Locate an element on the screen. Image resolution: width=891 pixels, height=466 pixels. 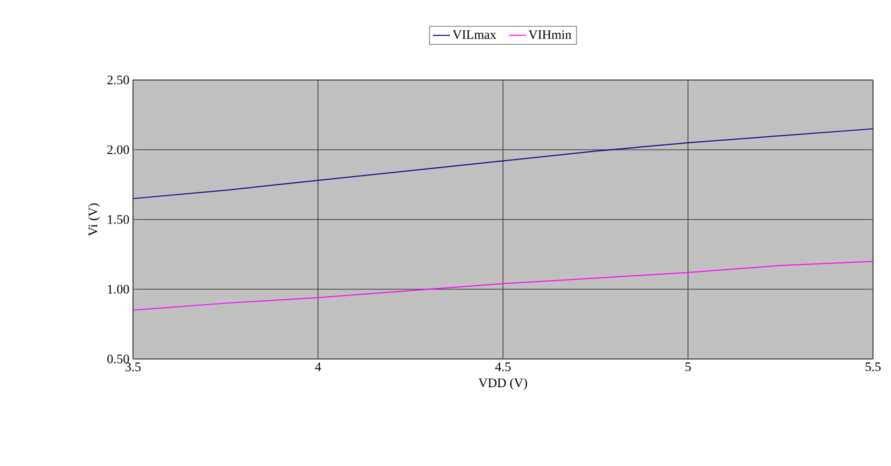
y-tick-label: 1.00 is located at coordinates (118, 289).